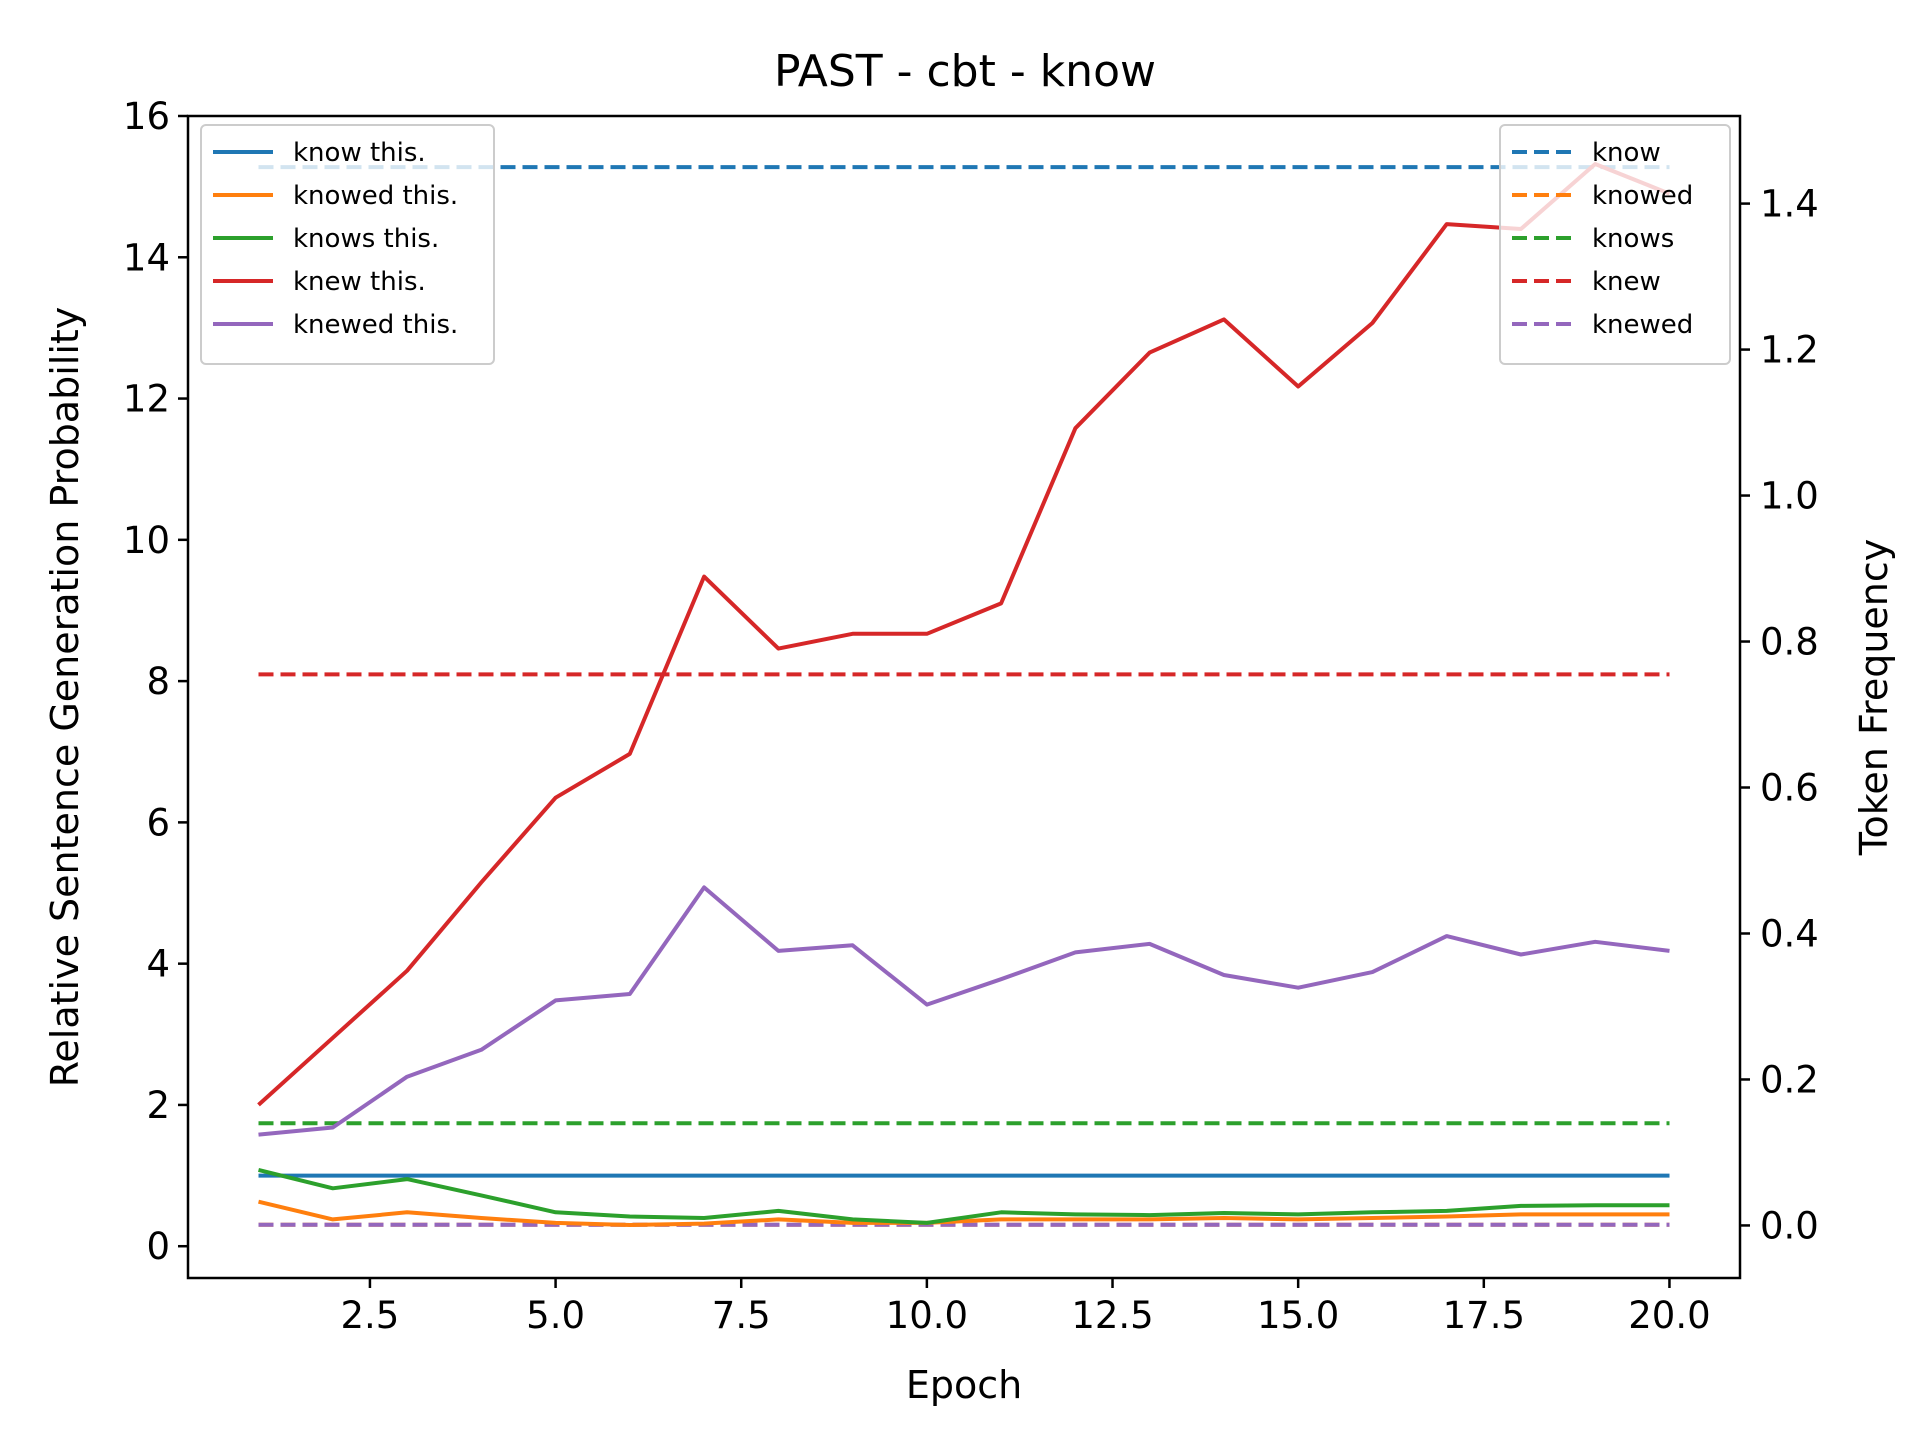 The width and height of the screenshot is (1920, 1440). Describe the element at coordinates (927, 1315) in the screenshot. I see `x-tick-label: 10.0` at that location.